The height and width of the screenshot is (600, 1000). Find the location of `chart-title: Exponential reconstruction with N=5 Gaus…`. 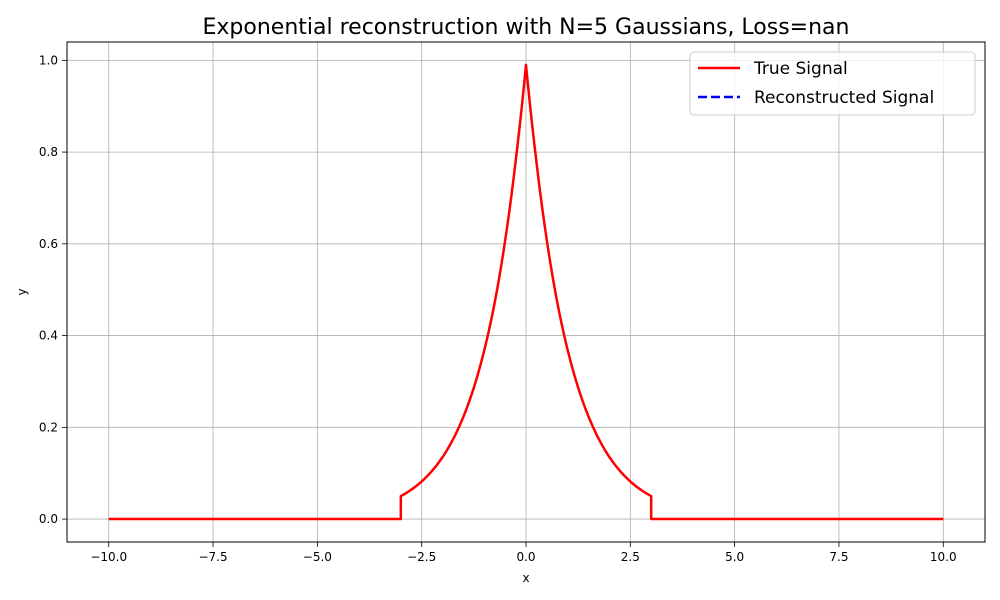

chart-title: Exponential reconstruction with N=5 Gaus… is located at coordinates (526, 27).